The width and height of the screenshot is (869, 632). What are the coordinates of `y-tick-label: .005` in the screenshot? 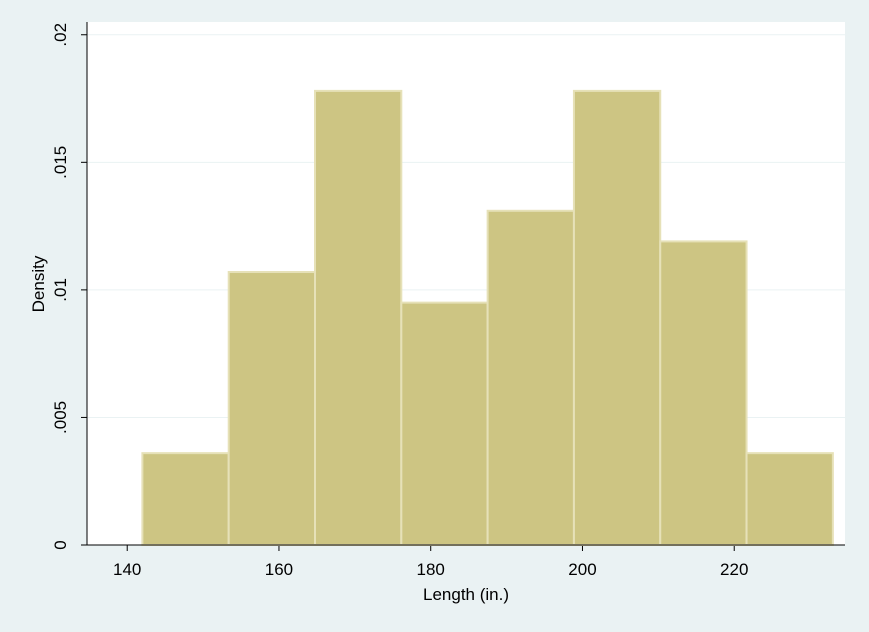 It's located at (60, 417).